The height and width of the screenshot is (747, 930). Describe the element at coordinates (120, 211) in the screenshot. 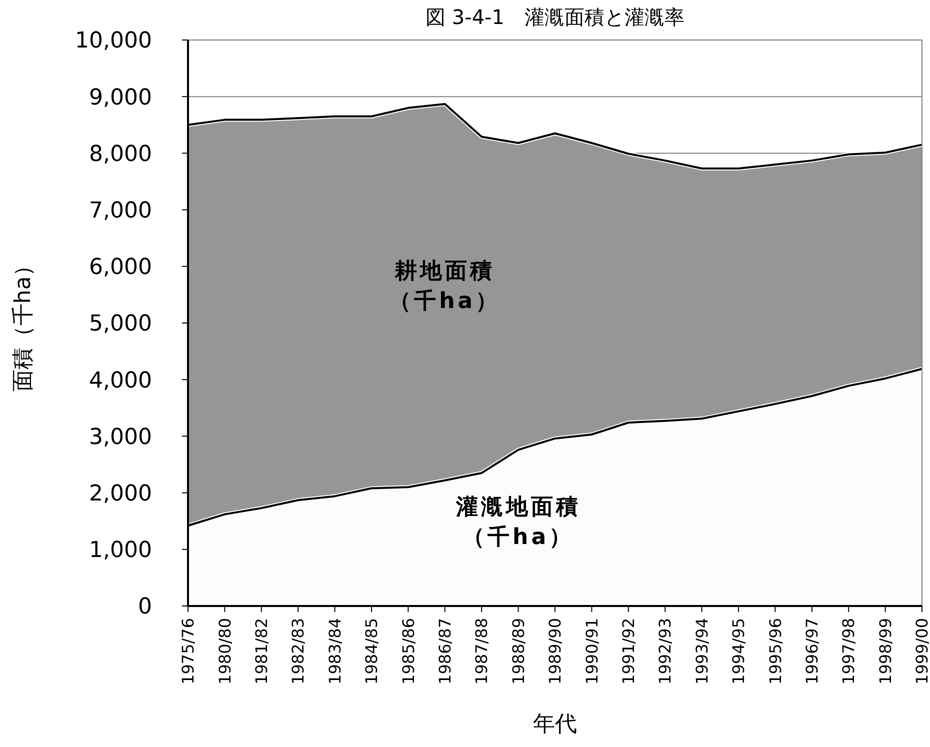

I see `y-tick-label: 7,000` at that location.